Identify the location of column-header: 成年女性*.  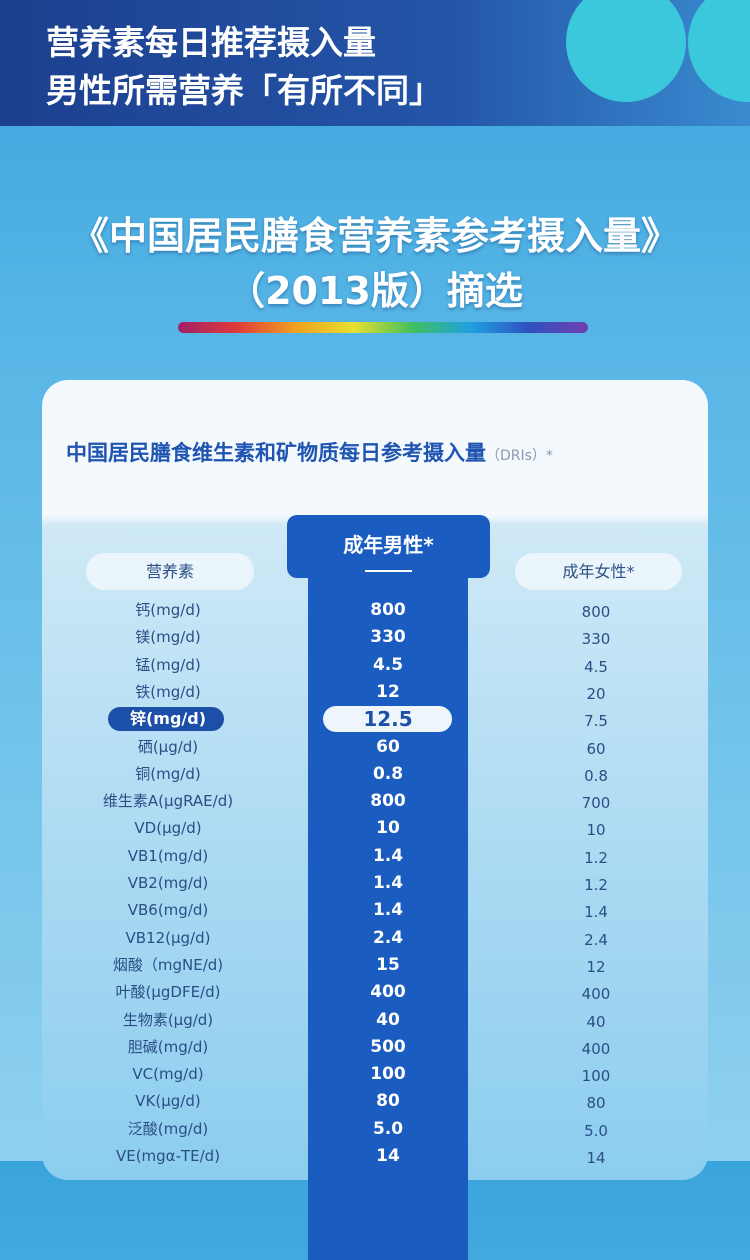
(598, 571).